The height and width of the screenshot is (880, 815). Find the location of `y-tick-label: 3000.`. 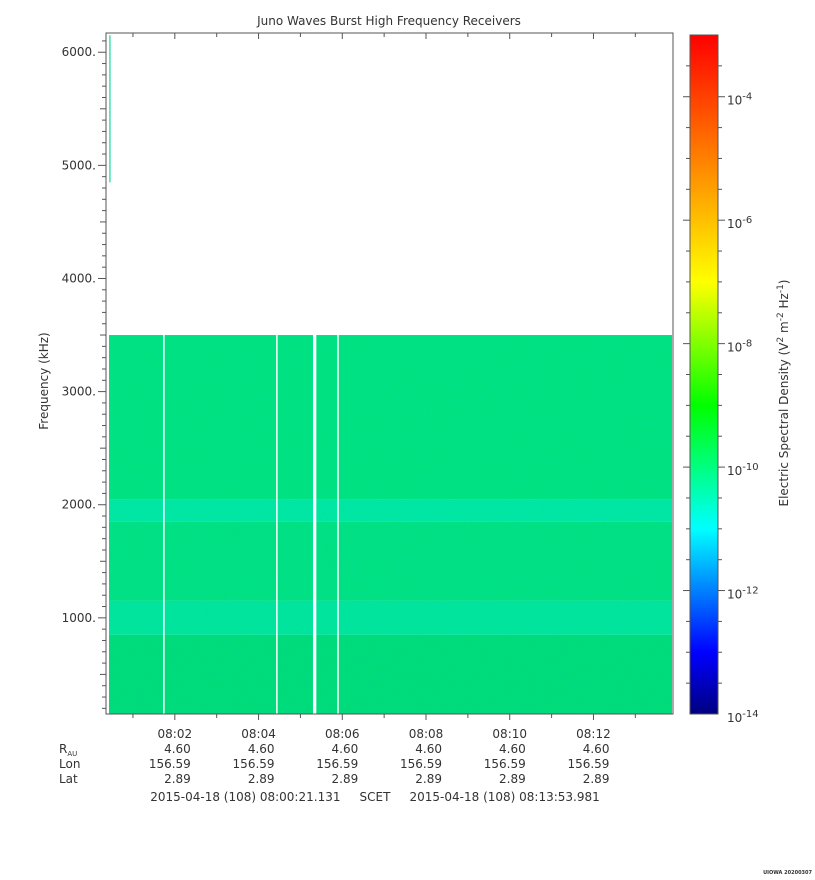

y-tick-label: 3000. is located at coordinates (79, 392).